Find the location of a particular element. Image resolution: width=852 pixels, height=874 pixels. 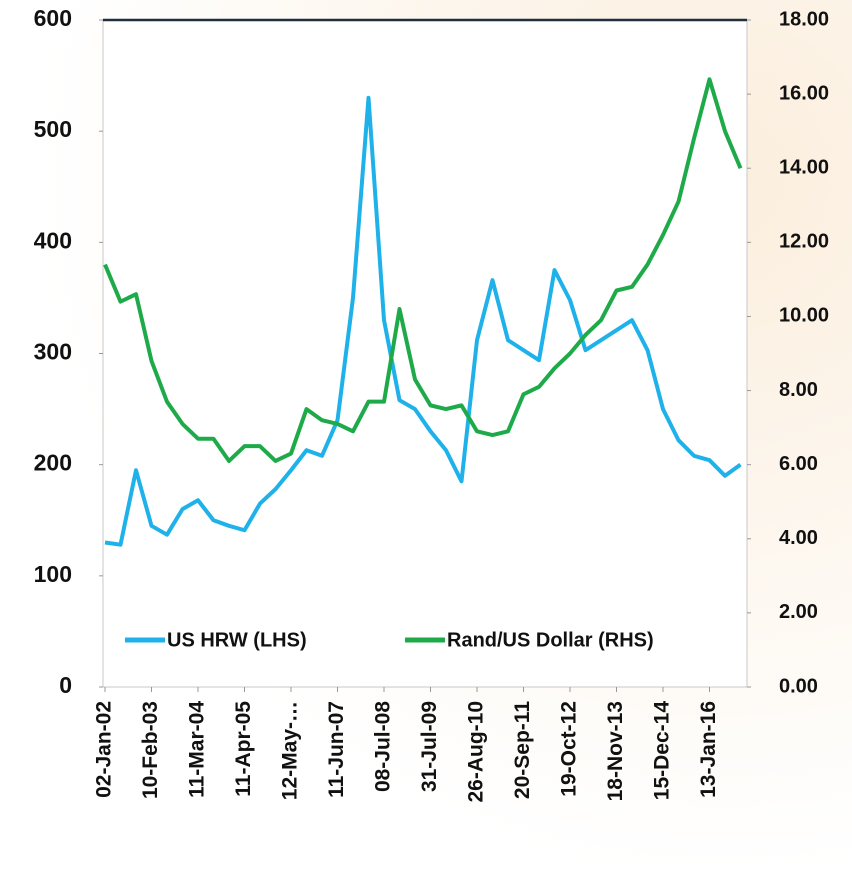

x-tick-label: 15-Dec-14 is located at coordinates (662, 751).